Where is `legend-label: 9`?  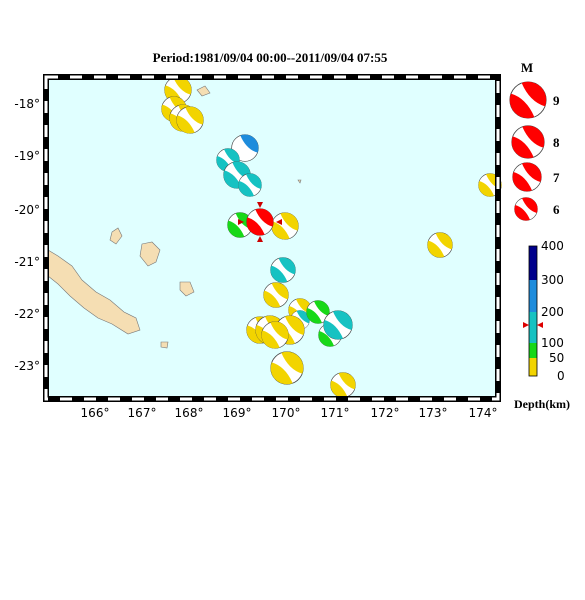 legend-label: 9 is located at coordinates (556, 100).